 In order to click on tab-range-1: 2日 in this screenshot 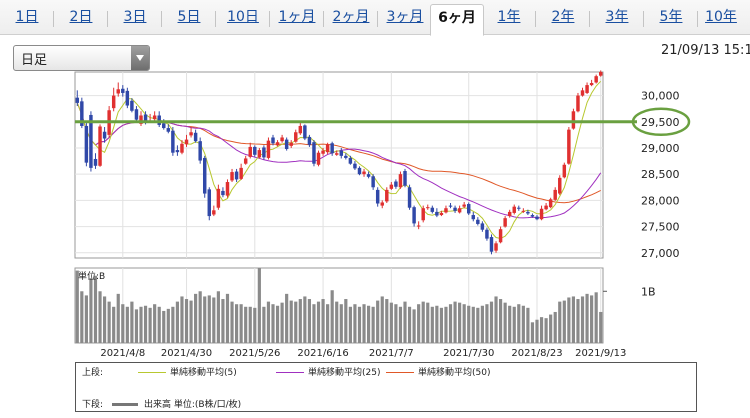, I will do `click(81, 17)`.